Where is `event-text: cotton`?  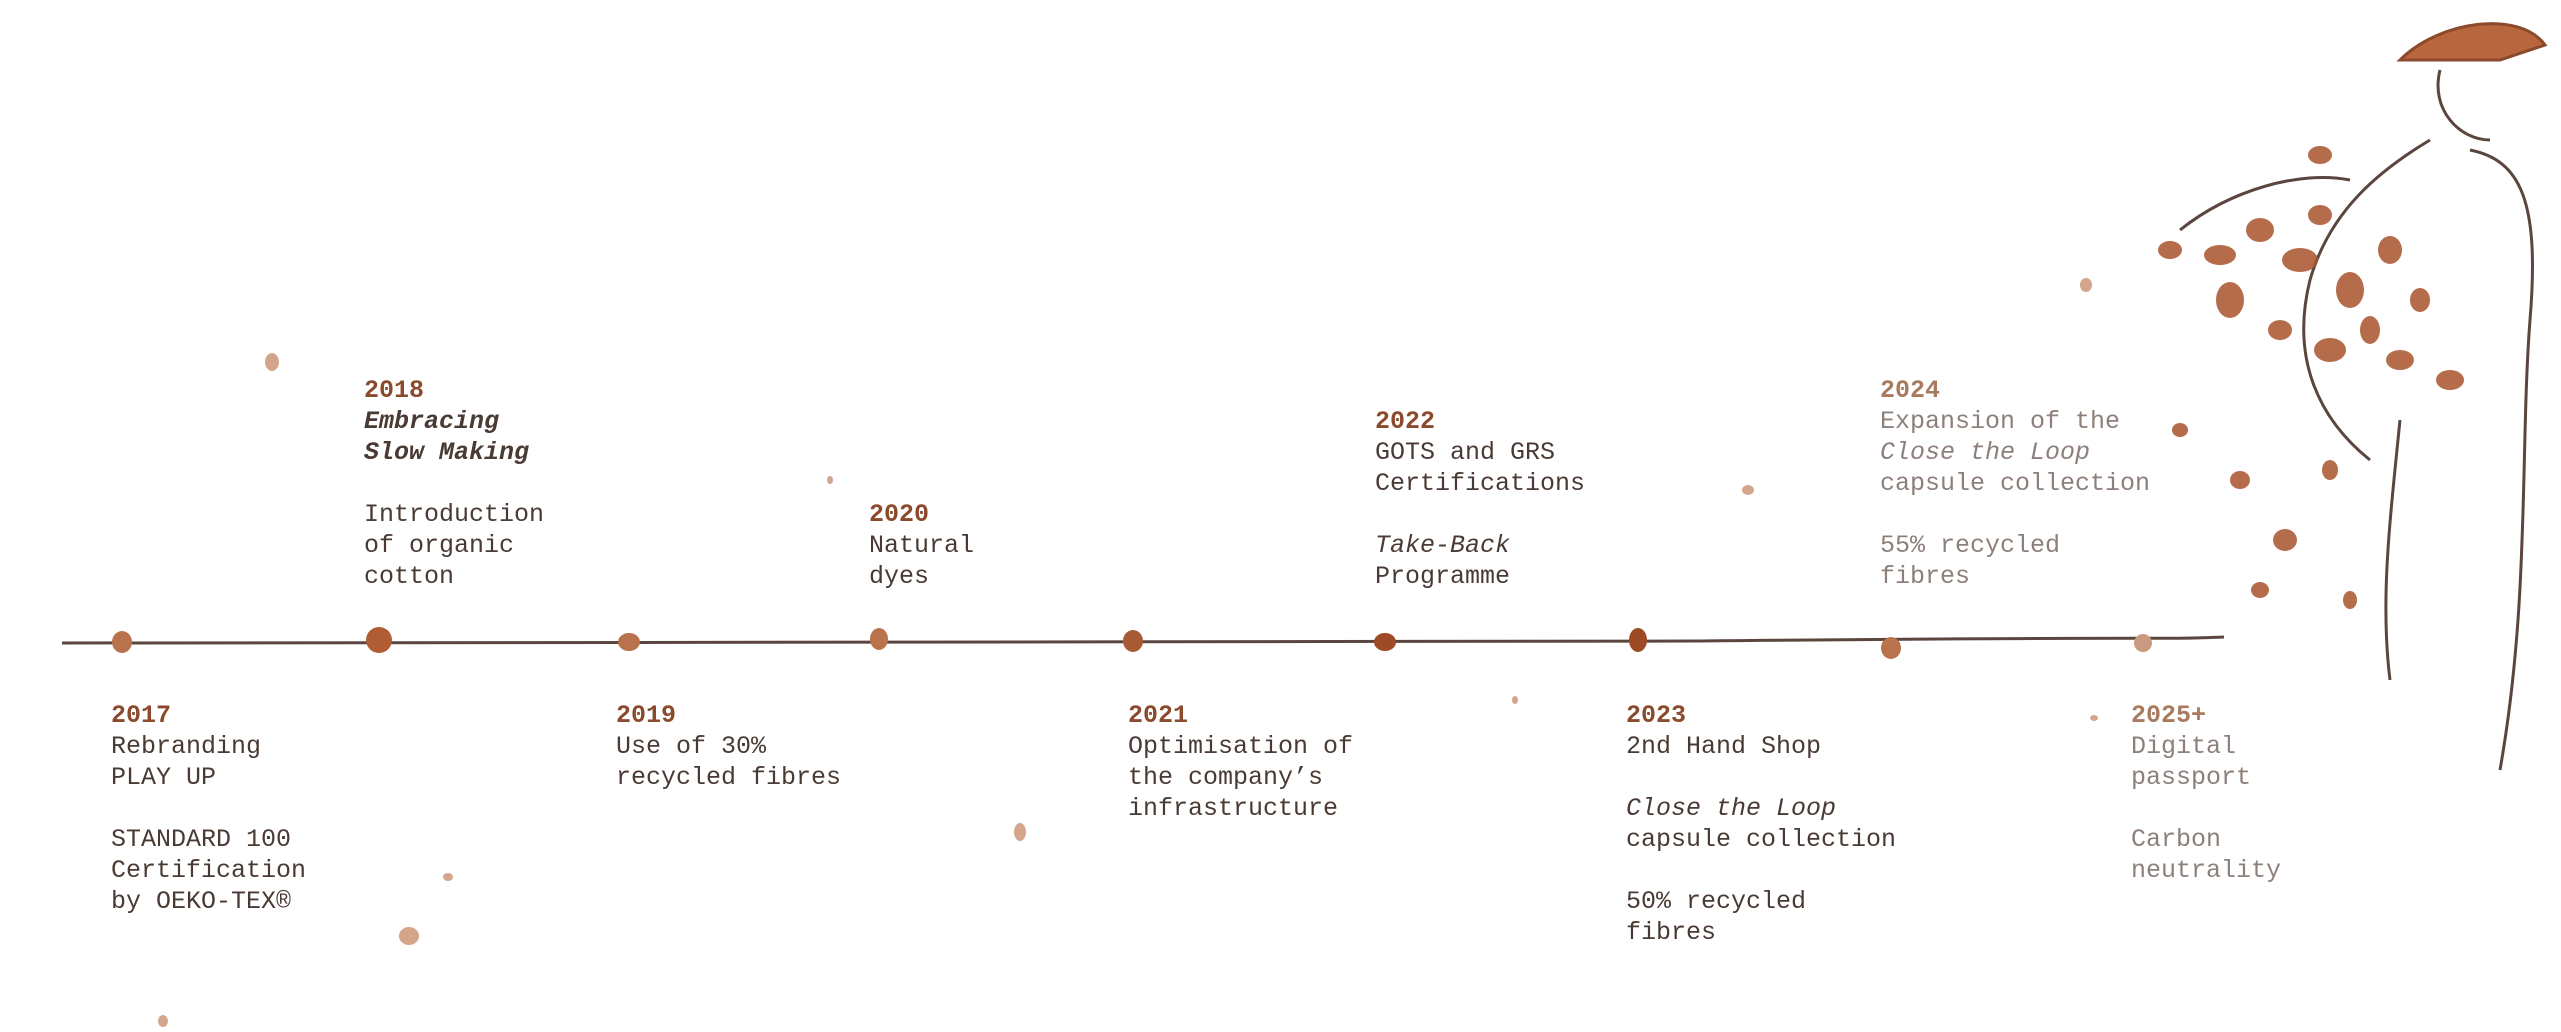
event-text: cotton is located at coordinates (409, 576).